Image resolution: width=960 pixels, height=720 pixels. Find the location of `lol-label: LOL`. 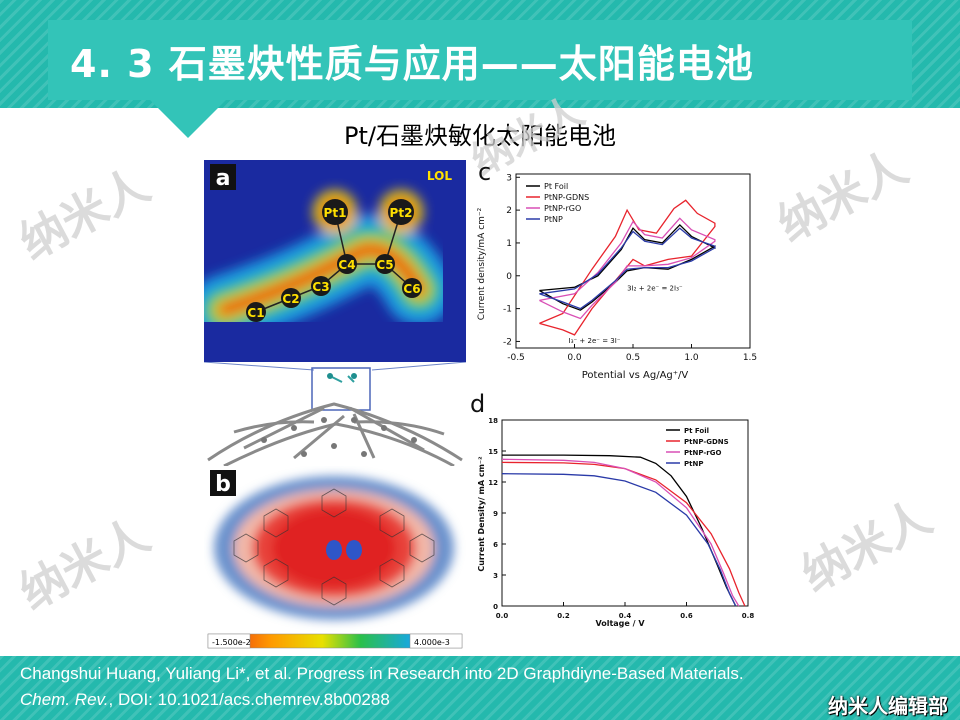

lol-label: LOL is located at coordinates (439, 176).